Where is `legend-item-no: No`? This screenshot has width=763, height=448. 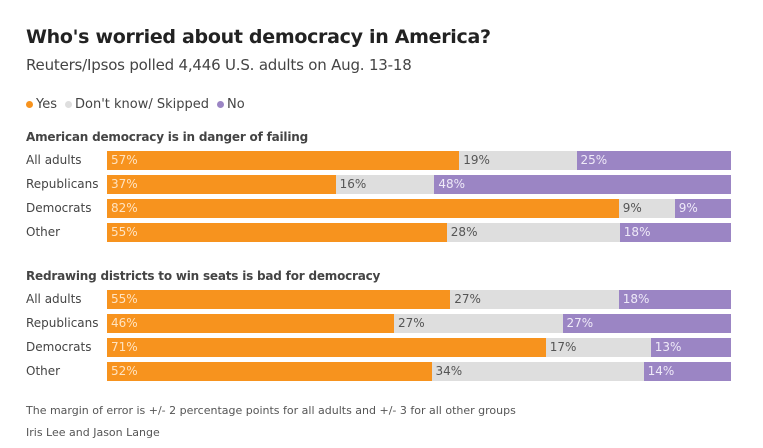 legend-item-no: No is located at coordinates (231, 104).